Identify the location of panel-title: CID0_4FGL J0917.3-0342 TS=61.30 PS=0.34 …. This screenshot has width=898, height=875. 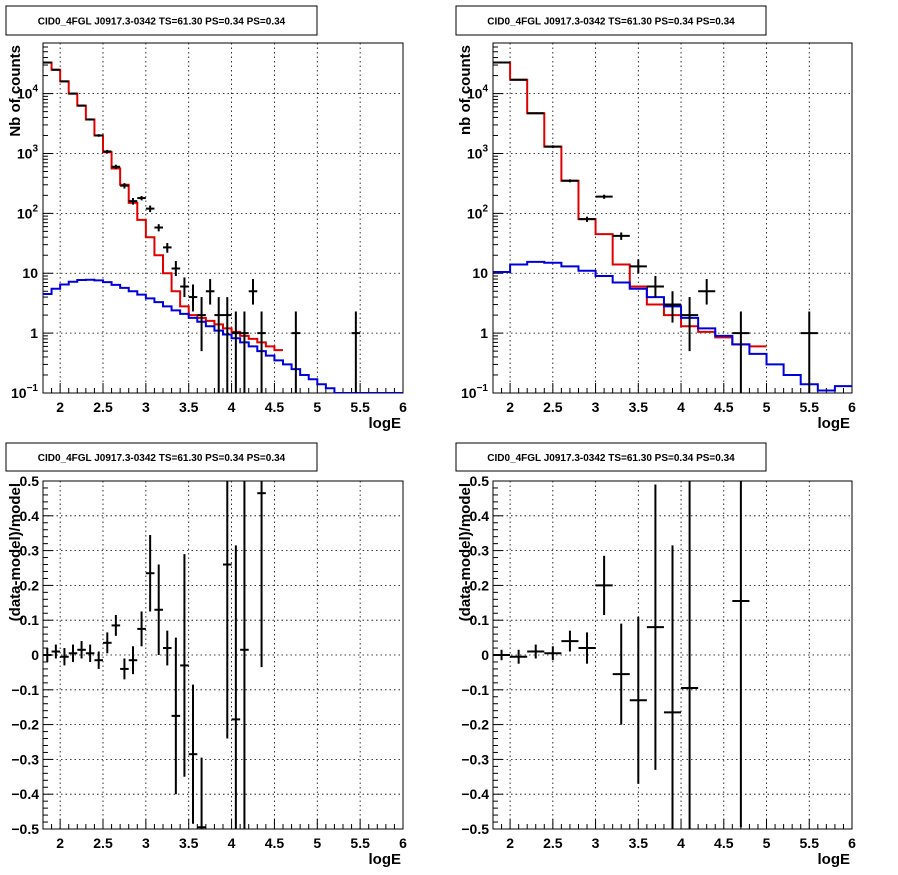
(611, 458).